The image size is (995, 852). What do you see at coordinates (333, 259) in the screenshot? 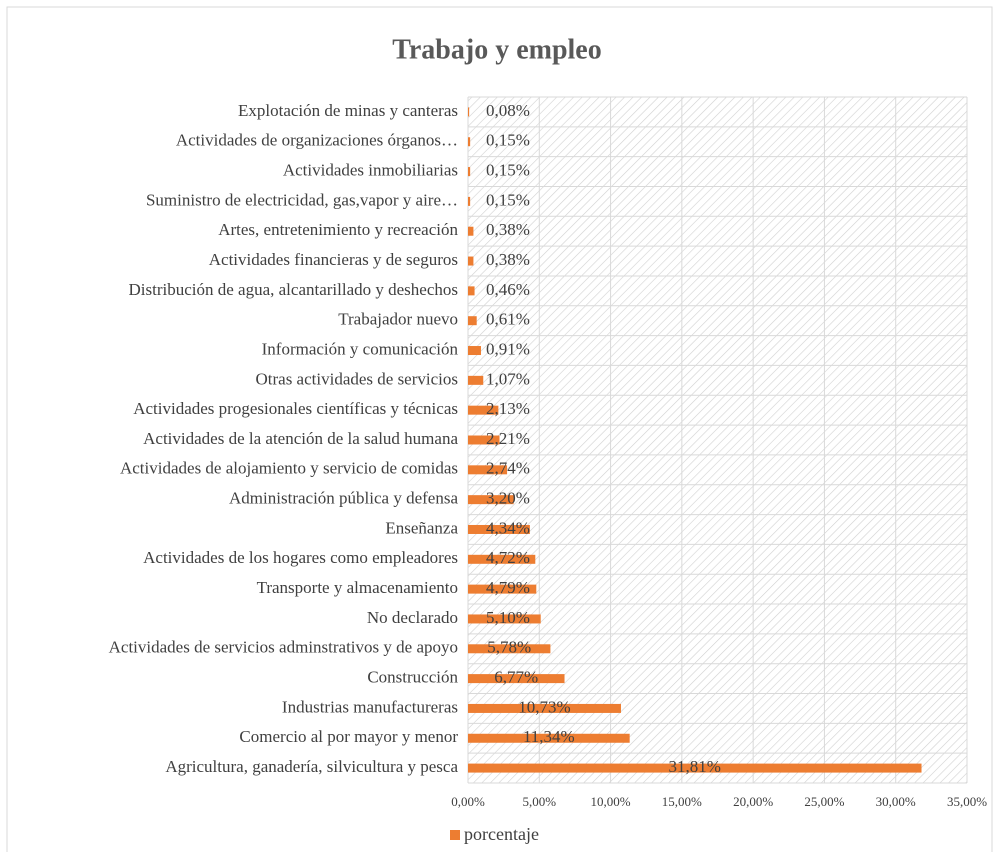
I see `y-tick-label: Actividades financieras y de seguros` at bounding box center [333, 259].